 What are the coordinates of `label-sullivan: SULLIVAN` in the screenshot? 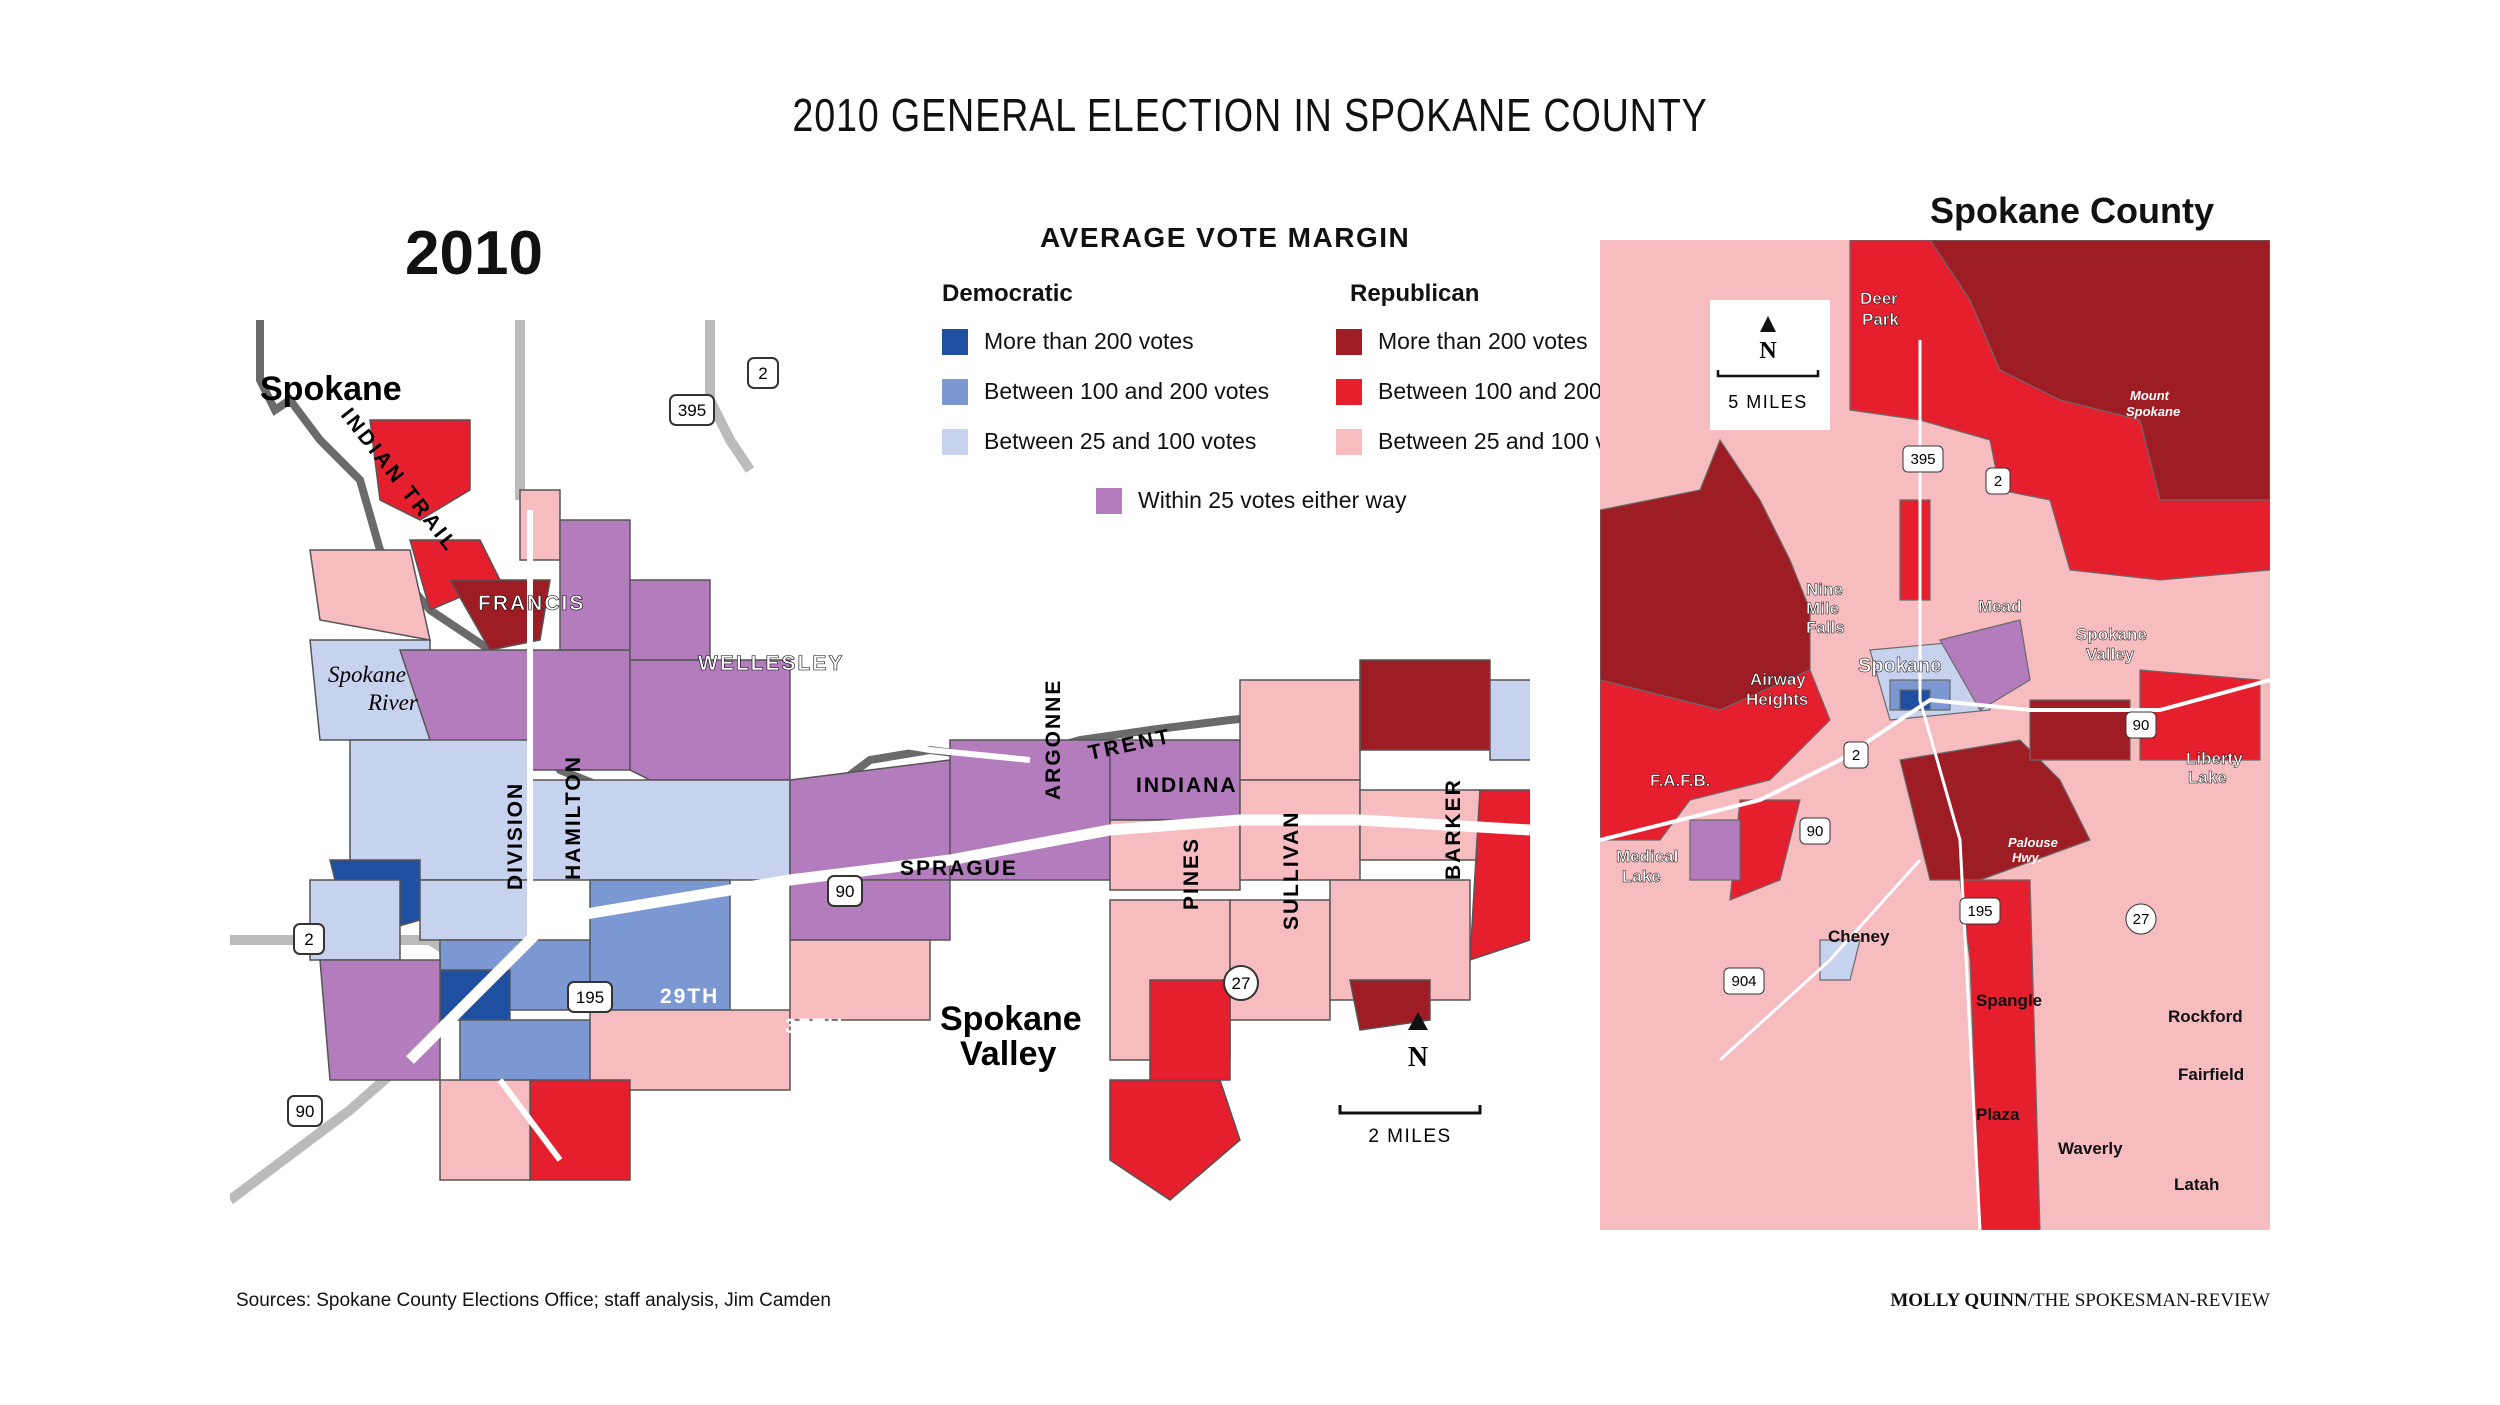 It's located at (1291, 870).